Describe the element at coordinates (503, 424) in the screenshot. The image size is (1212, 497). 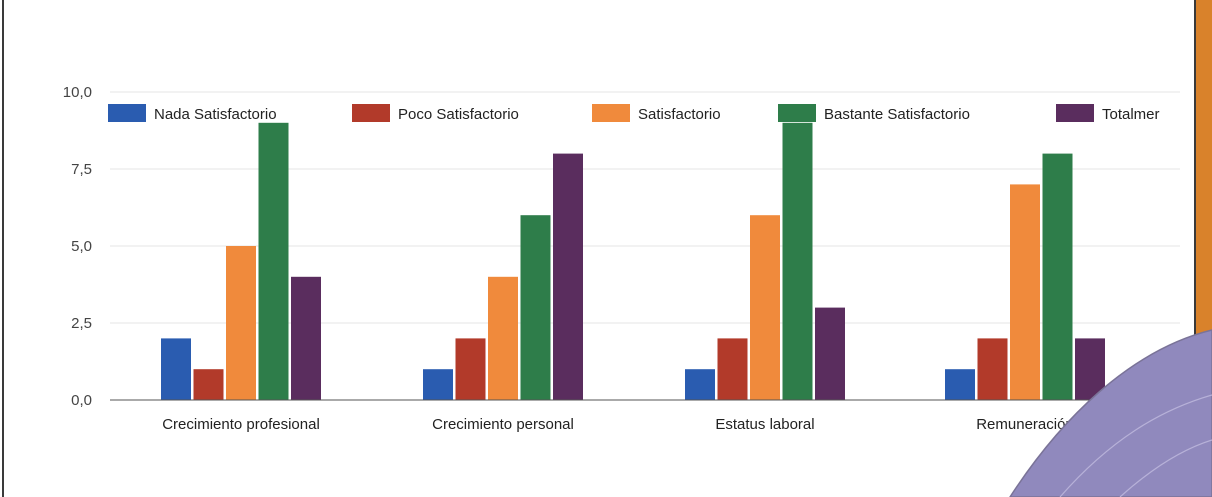
I see `x-category-label: Crecimiento personal` at that location.